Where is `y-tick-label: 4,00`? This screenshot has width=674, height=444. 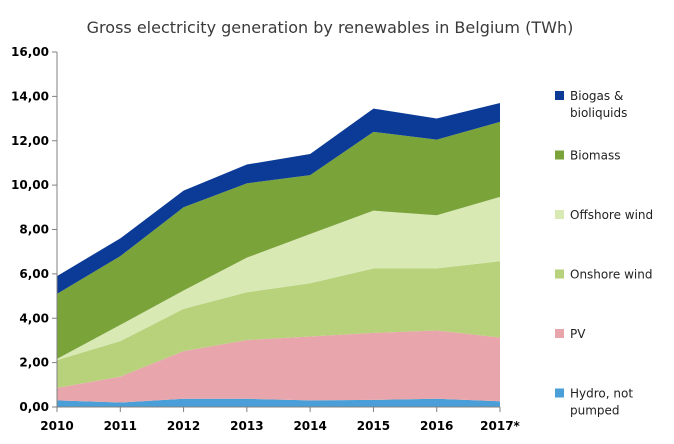
y-tick-label: 4,00 is located at coordinates (34, 318).